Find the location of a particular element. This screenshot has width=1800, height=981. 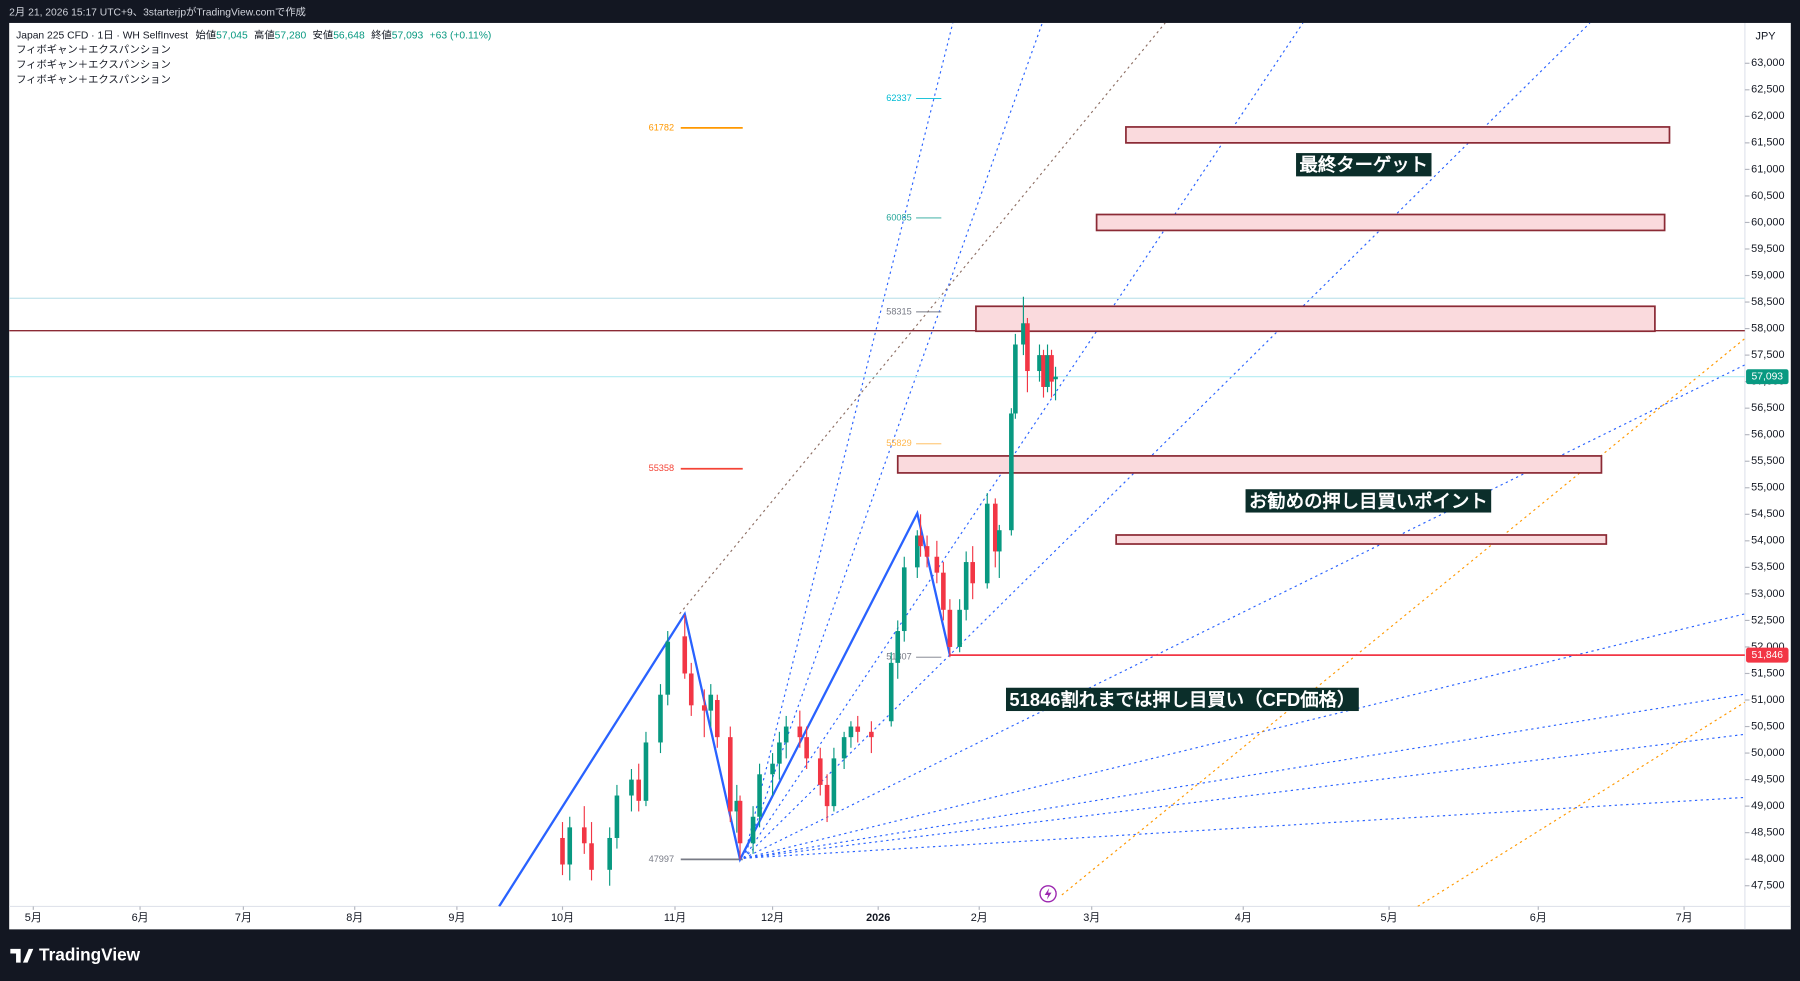

y-tick-label: 50,000 is located at coordinates (1767, 753).